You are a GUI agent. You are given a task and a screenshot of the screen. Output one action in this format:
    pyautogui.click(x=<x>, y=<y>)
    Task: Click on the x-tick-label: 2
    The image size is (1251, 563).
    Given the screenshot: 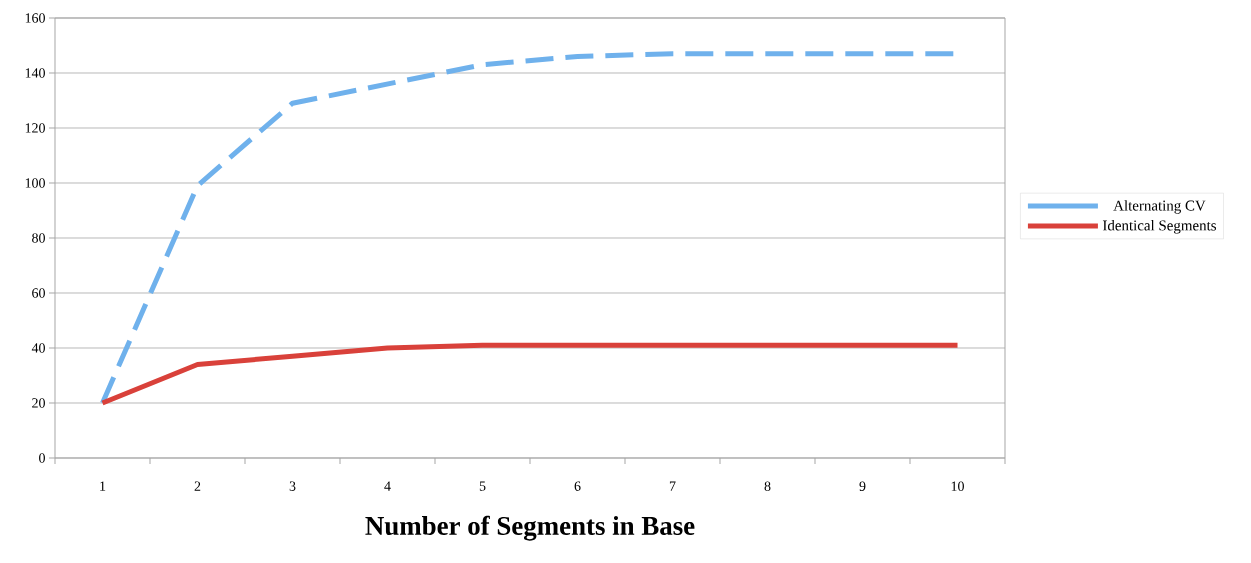 What is the action you would take?
    pyautogui.click(x=197, y=486)
    